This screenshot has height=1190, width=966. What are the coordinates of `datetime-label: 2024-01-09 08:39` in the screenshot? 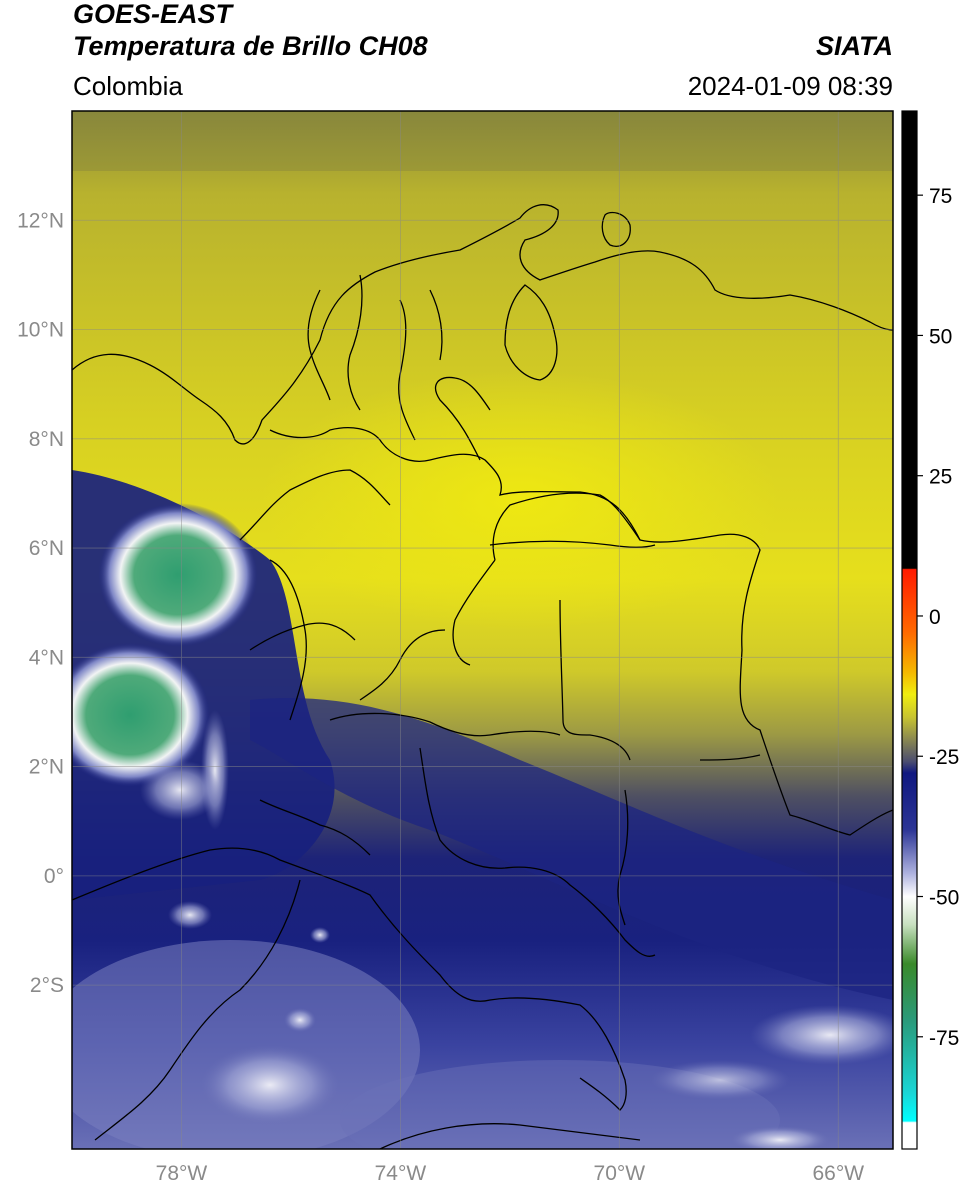 It's located at (790, 86).